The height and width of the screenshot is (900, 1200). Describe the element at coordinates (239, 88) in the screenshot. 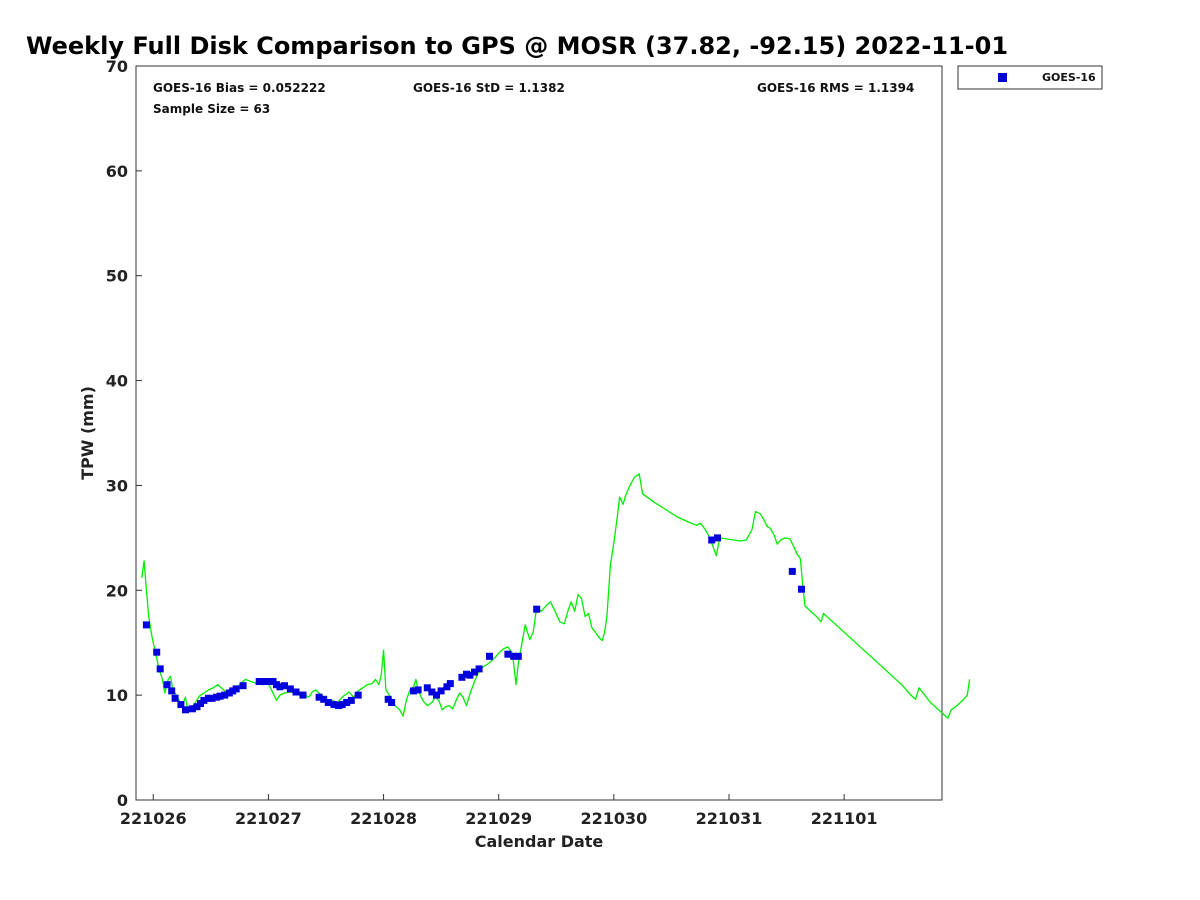

I see `bias-stat: GOES-16 Bias = 0.052222` at that location.